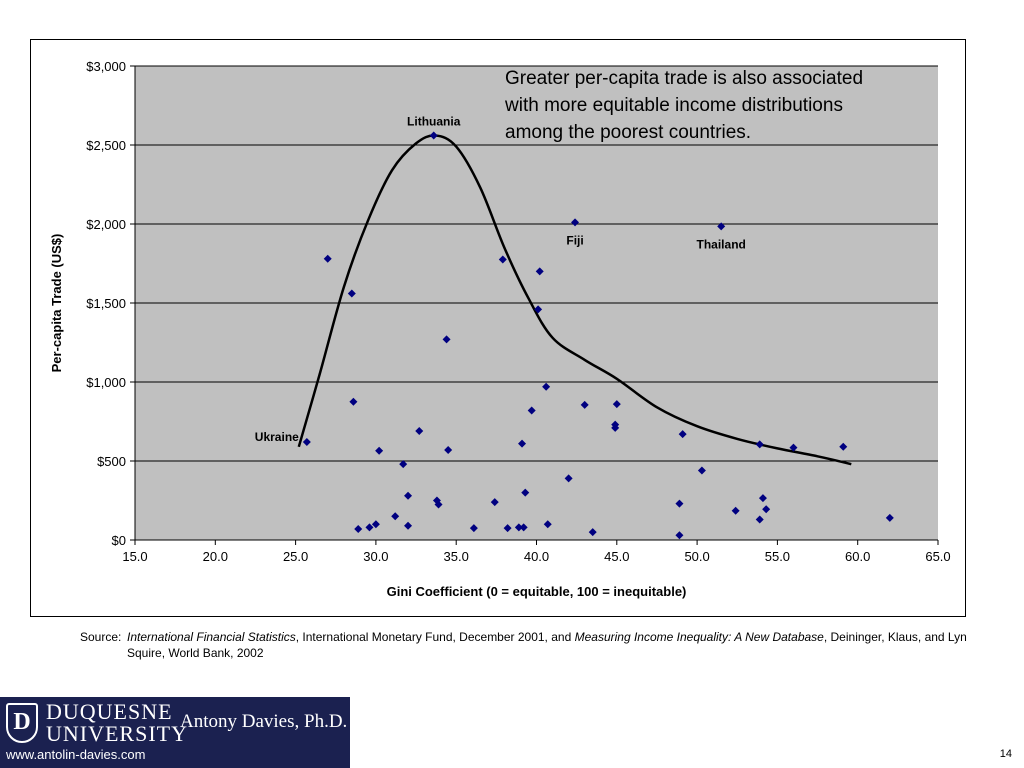 The width and height of the screenshot is (1024, 768). I want to click on y-tick-label: $1,000, so click(106, 382).